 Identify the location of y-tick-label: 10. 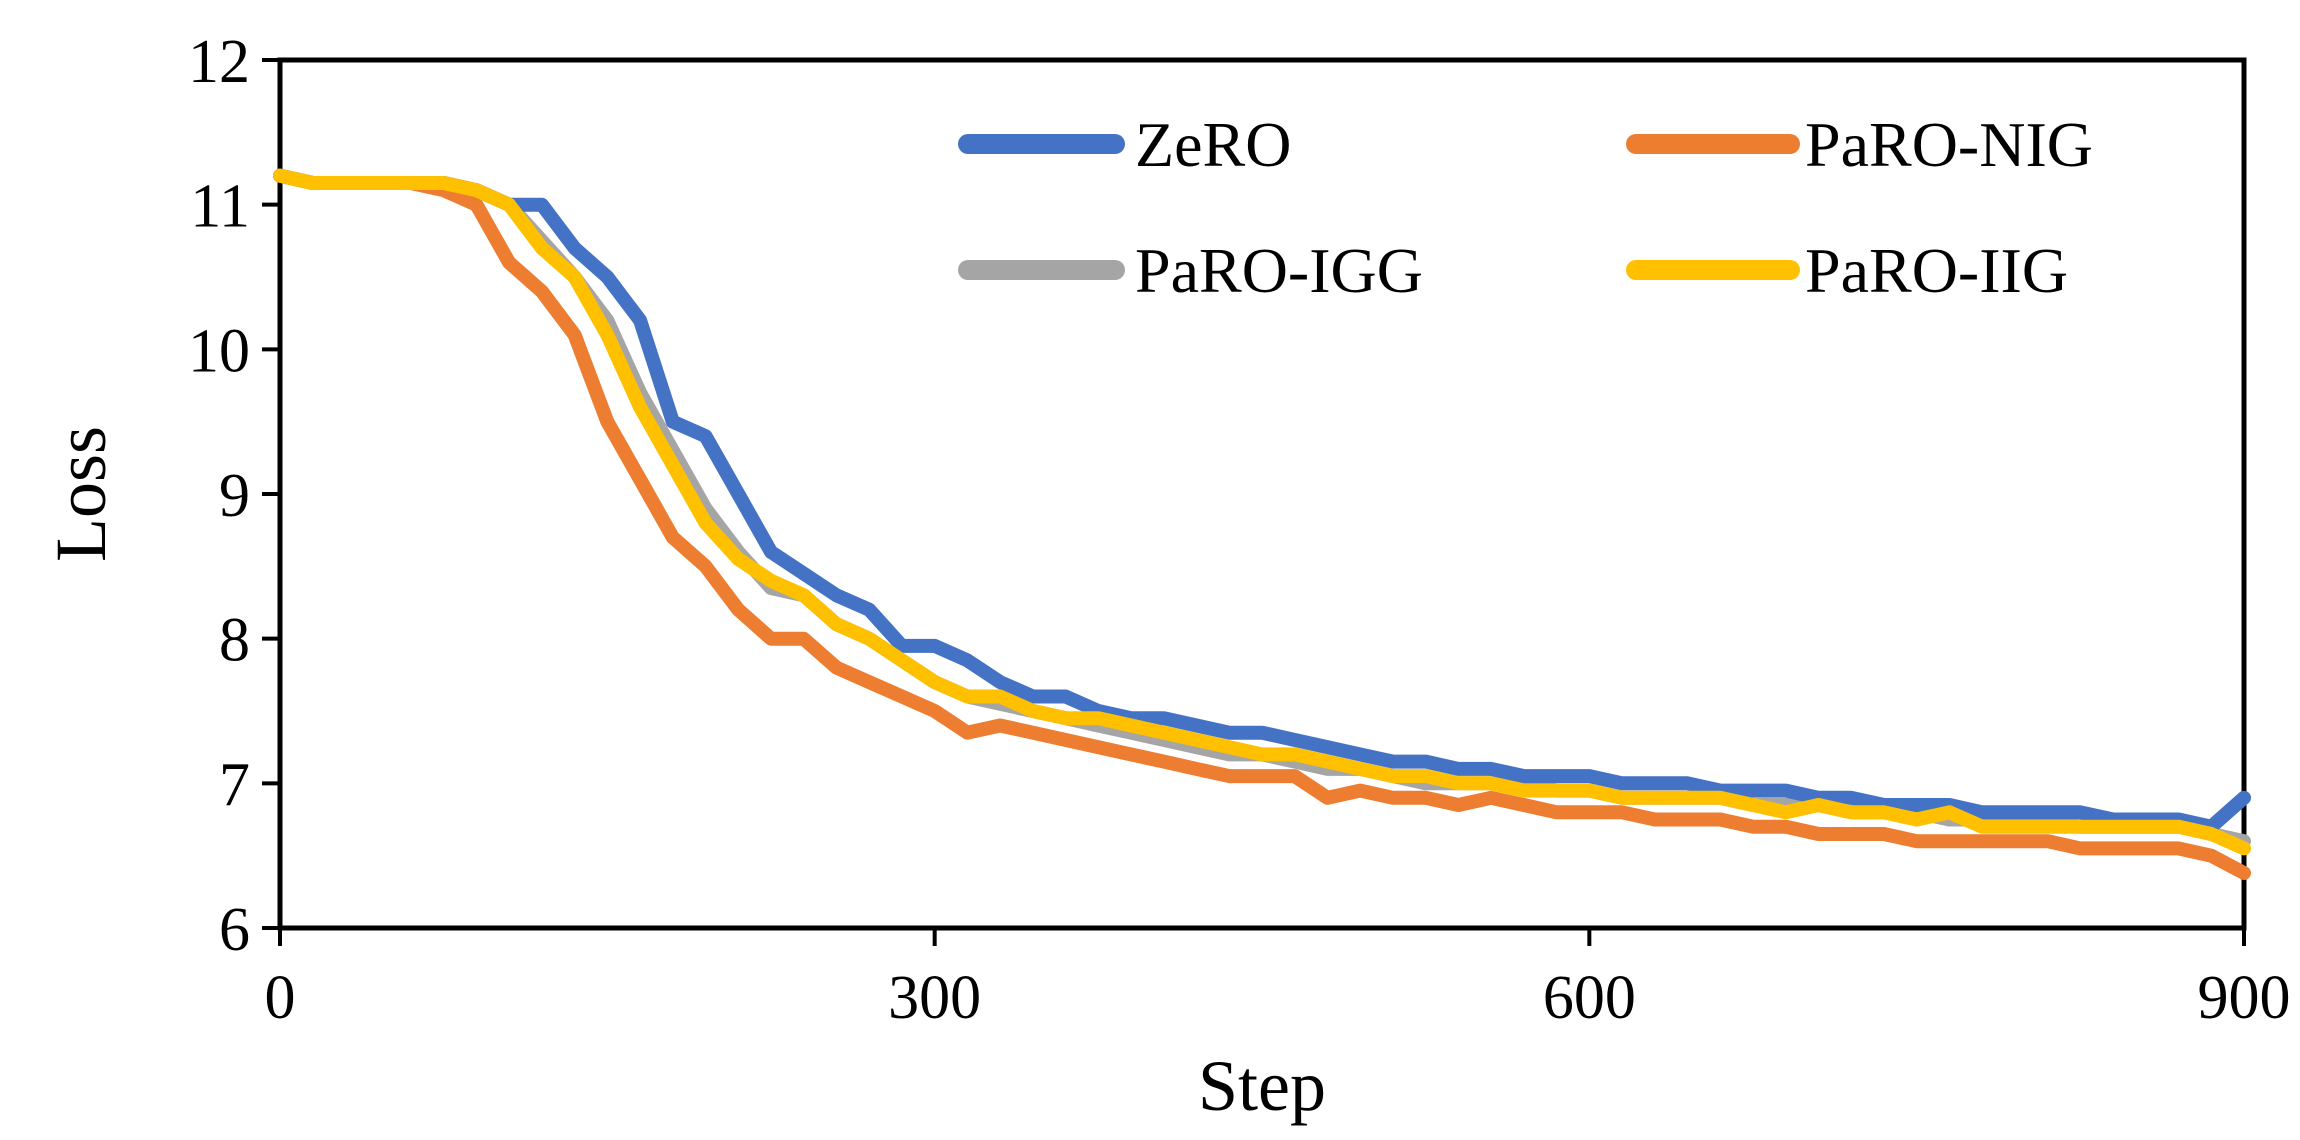
(219, 351).